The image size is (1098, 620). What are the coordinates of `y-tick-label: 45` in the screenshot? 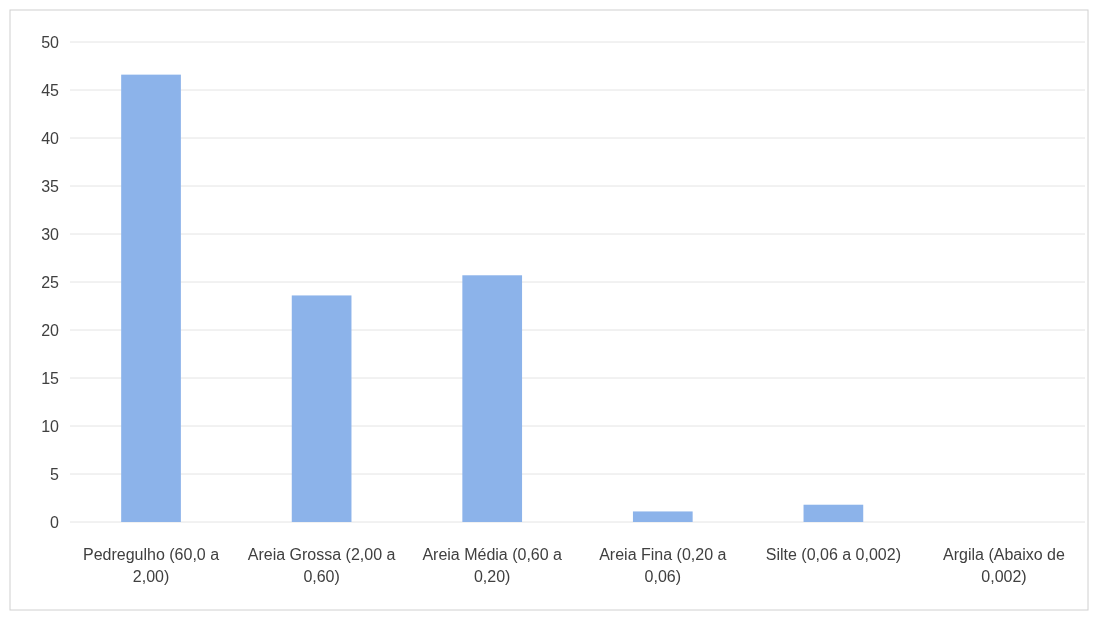 It's located at (50, 90).